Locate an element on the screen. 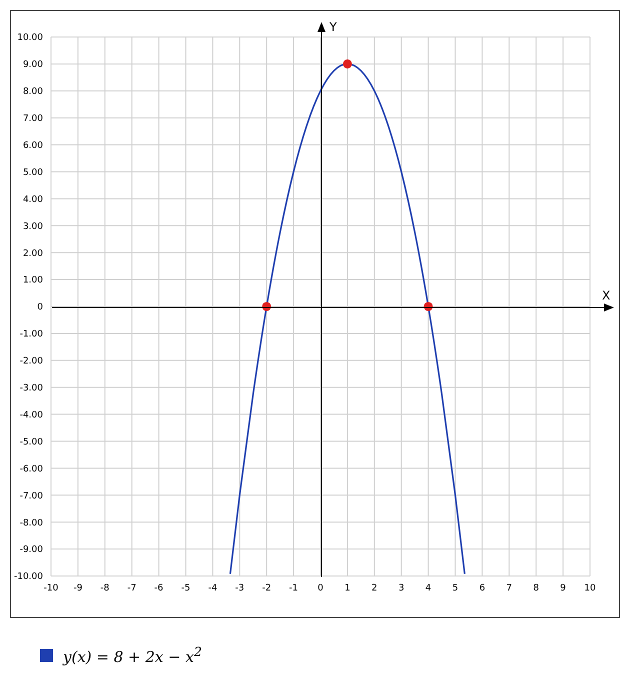  x-tick-label: -5 is located at coordinates (185, 588).